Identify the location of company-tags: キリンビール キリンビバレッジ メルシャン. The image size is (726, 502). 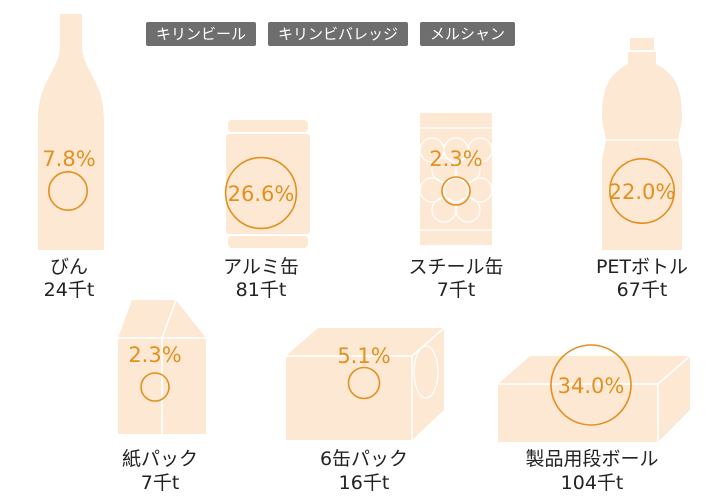
(331, 34).